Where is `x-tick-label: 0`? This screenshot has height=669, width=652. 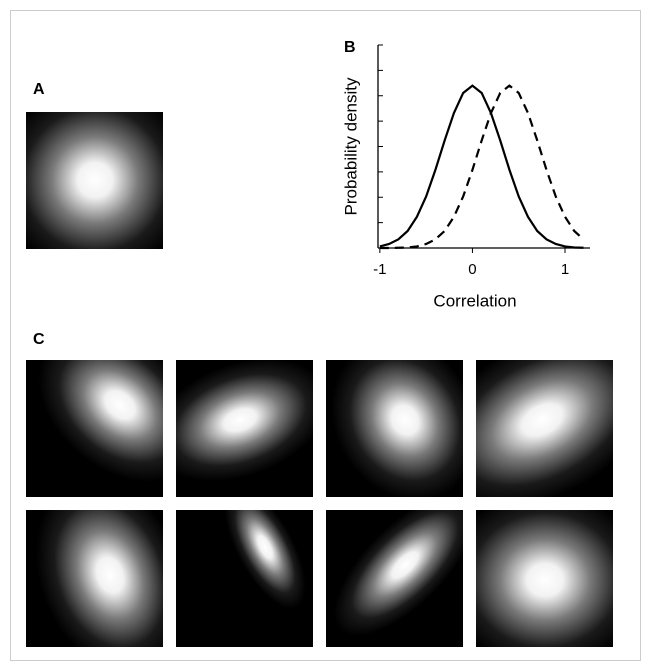 x-tick-label: 0 is located at coordinates (472, 269).